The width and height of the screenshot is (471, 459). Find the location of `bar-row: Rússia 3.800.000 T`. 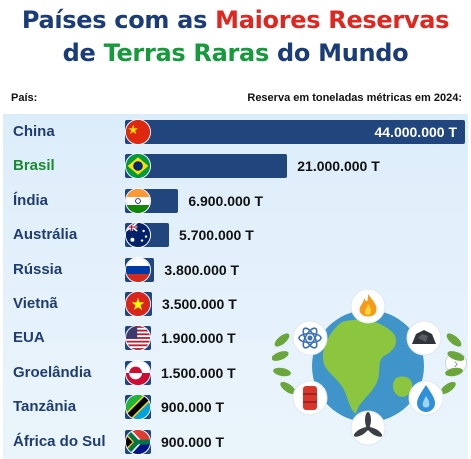

bar-row: Rússia 3.800.000 T is located at coordinates (235, 270).